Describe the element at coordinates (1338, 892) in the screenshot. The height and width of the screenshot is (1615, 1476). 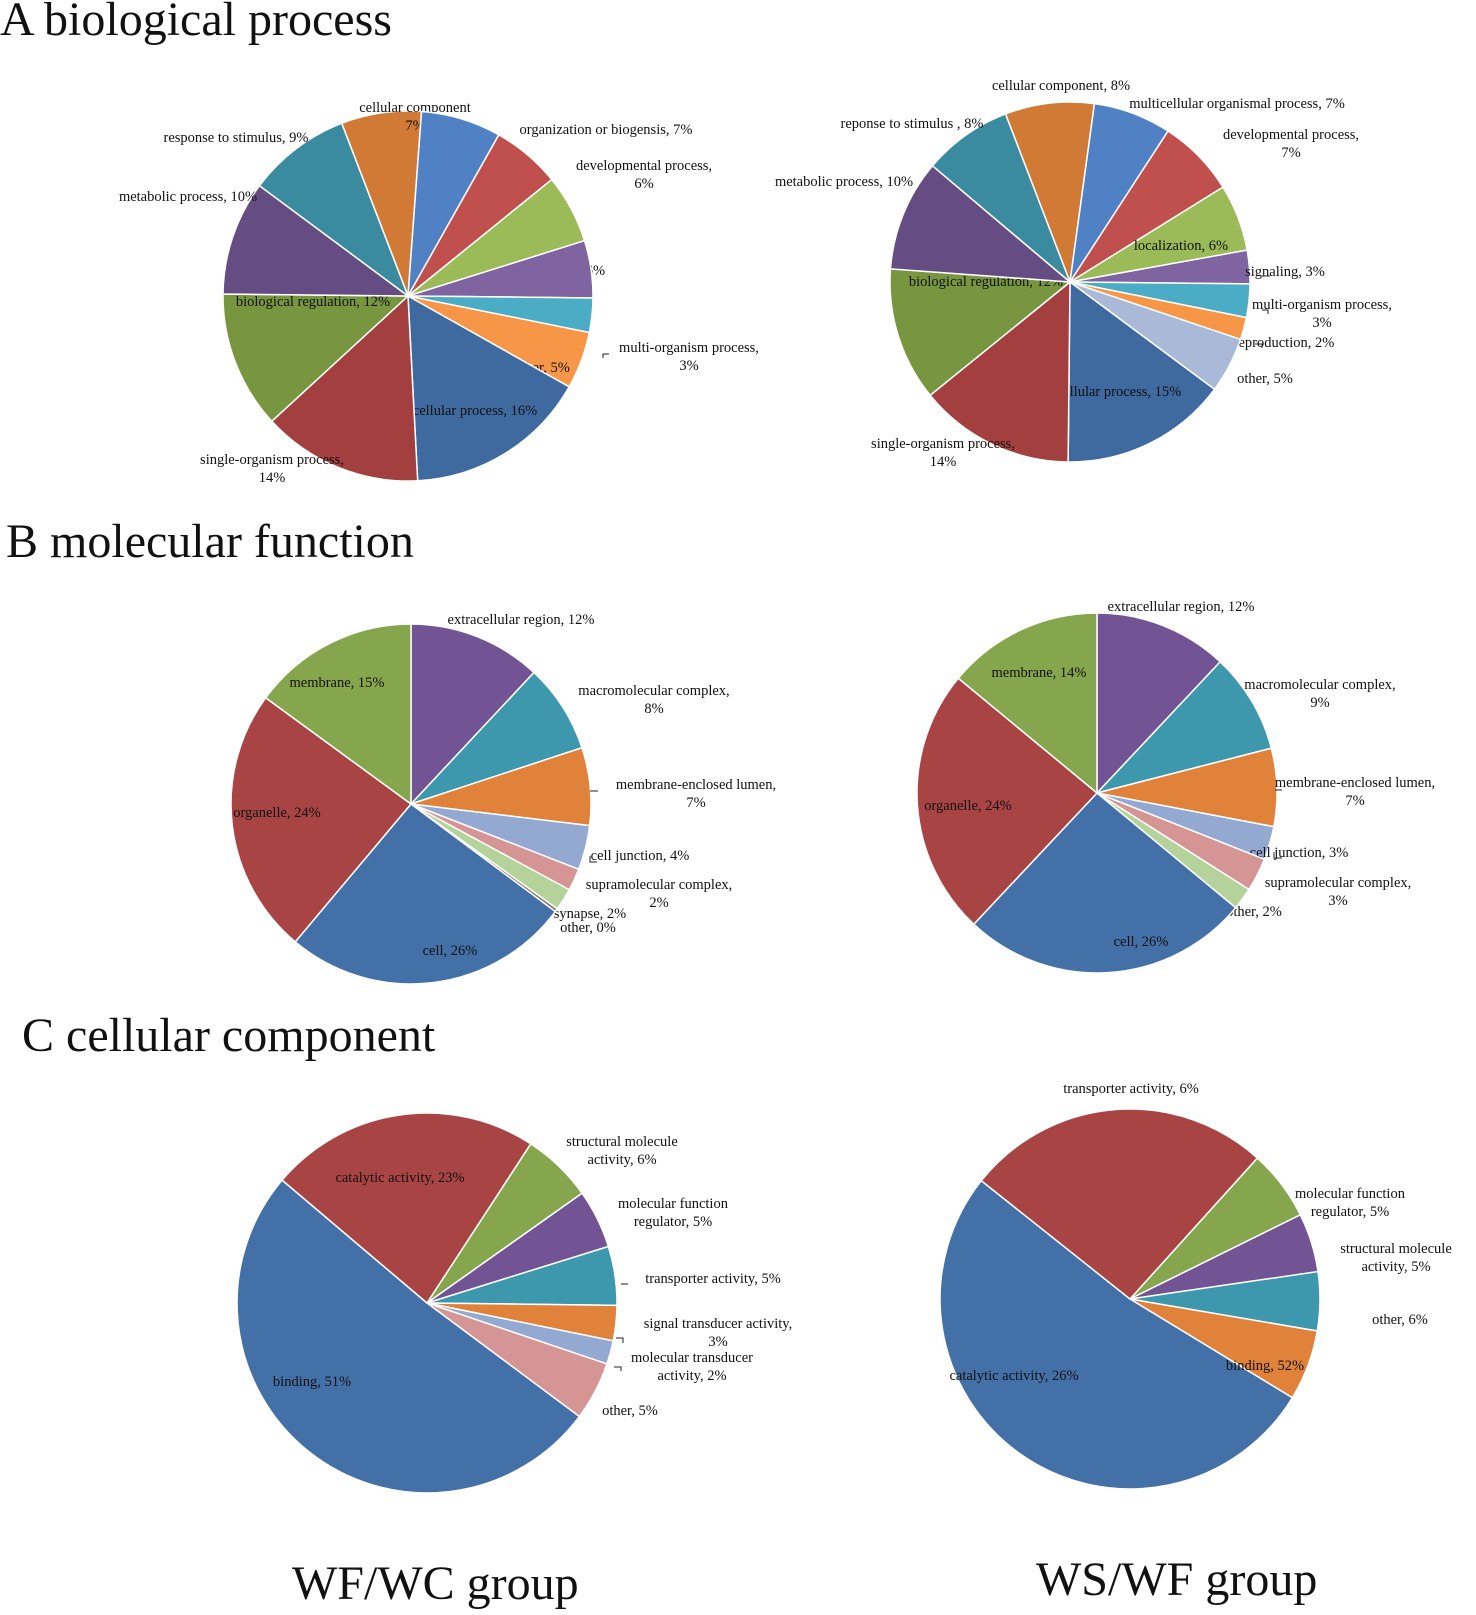
I see `slice-label: supramolecular complex, 3%` at that location.